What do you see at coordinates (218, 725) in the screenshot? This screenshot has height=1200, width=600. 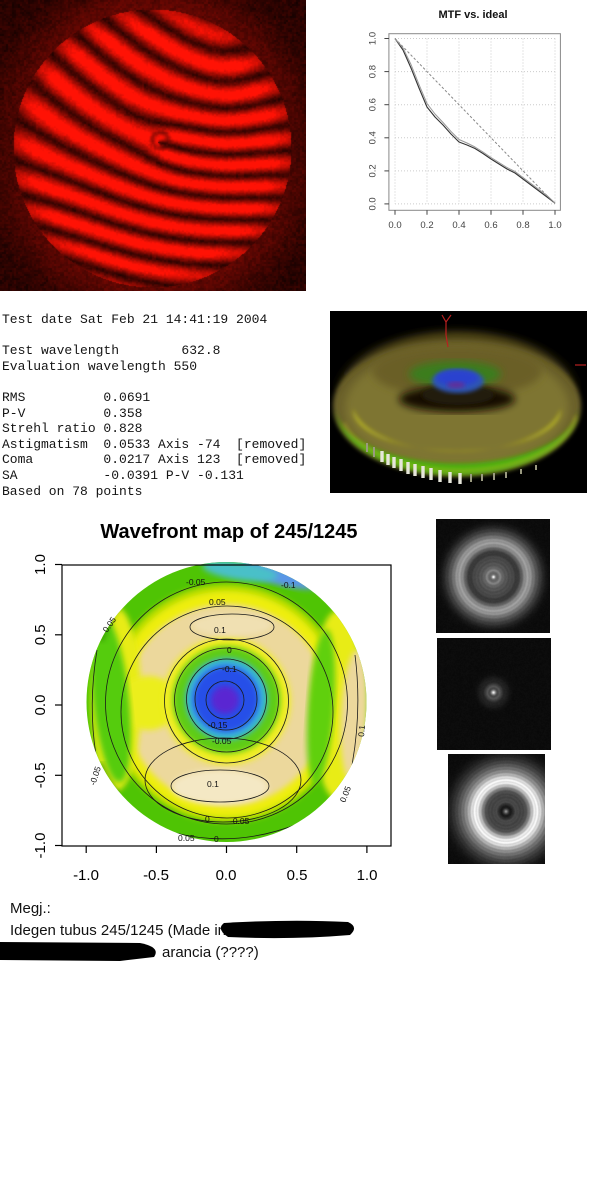 I see `svg-text: -0.15` at bounding box center [218, 725].